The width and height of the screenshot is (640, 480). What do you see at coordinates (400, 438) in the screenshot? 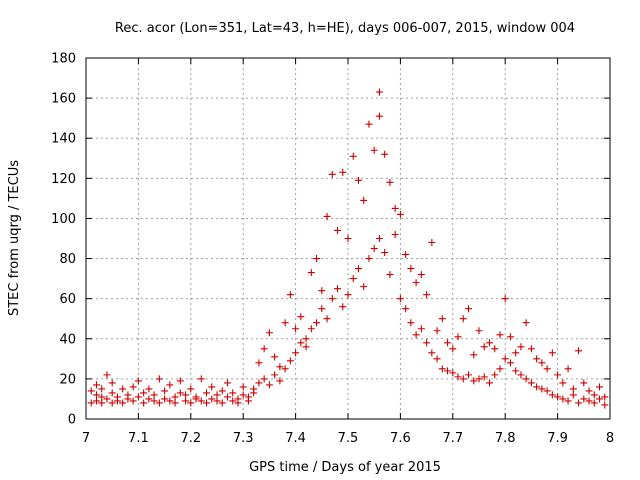
I see `x-tick-label: 7.6` at bounding box center [400, 438].